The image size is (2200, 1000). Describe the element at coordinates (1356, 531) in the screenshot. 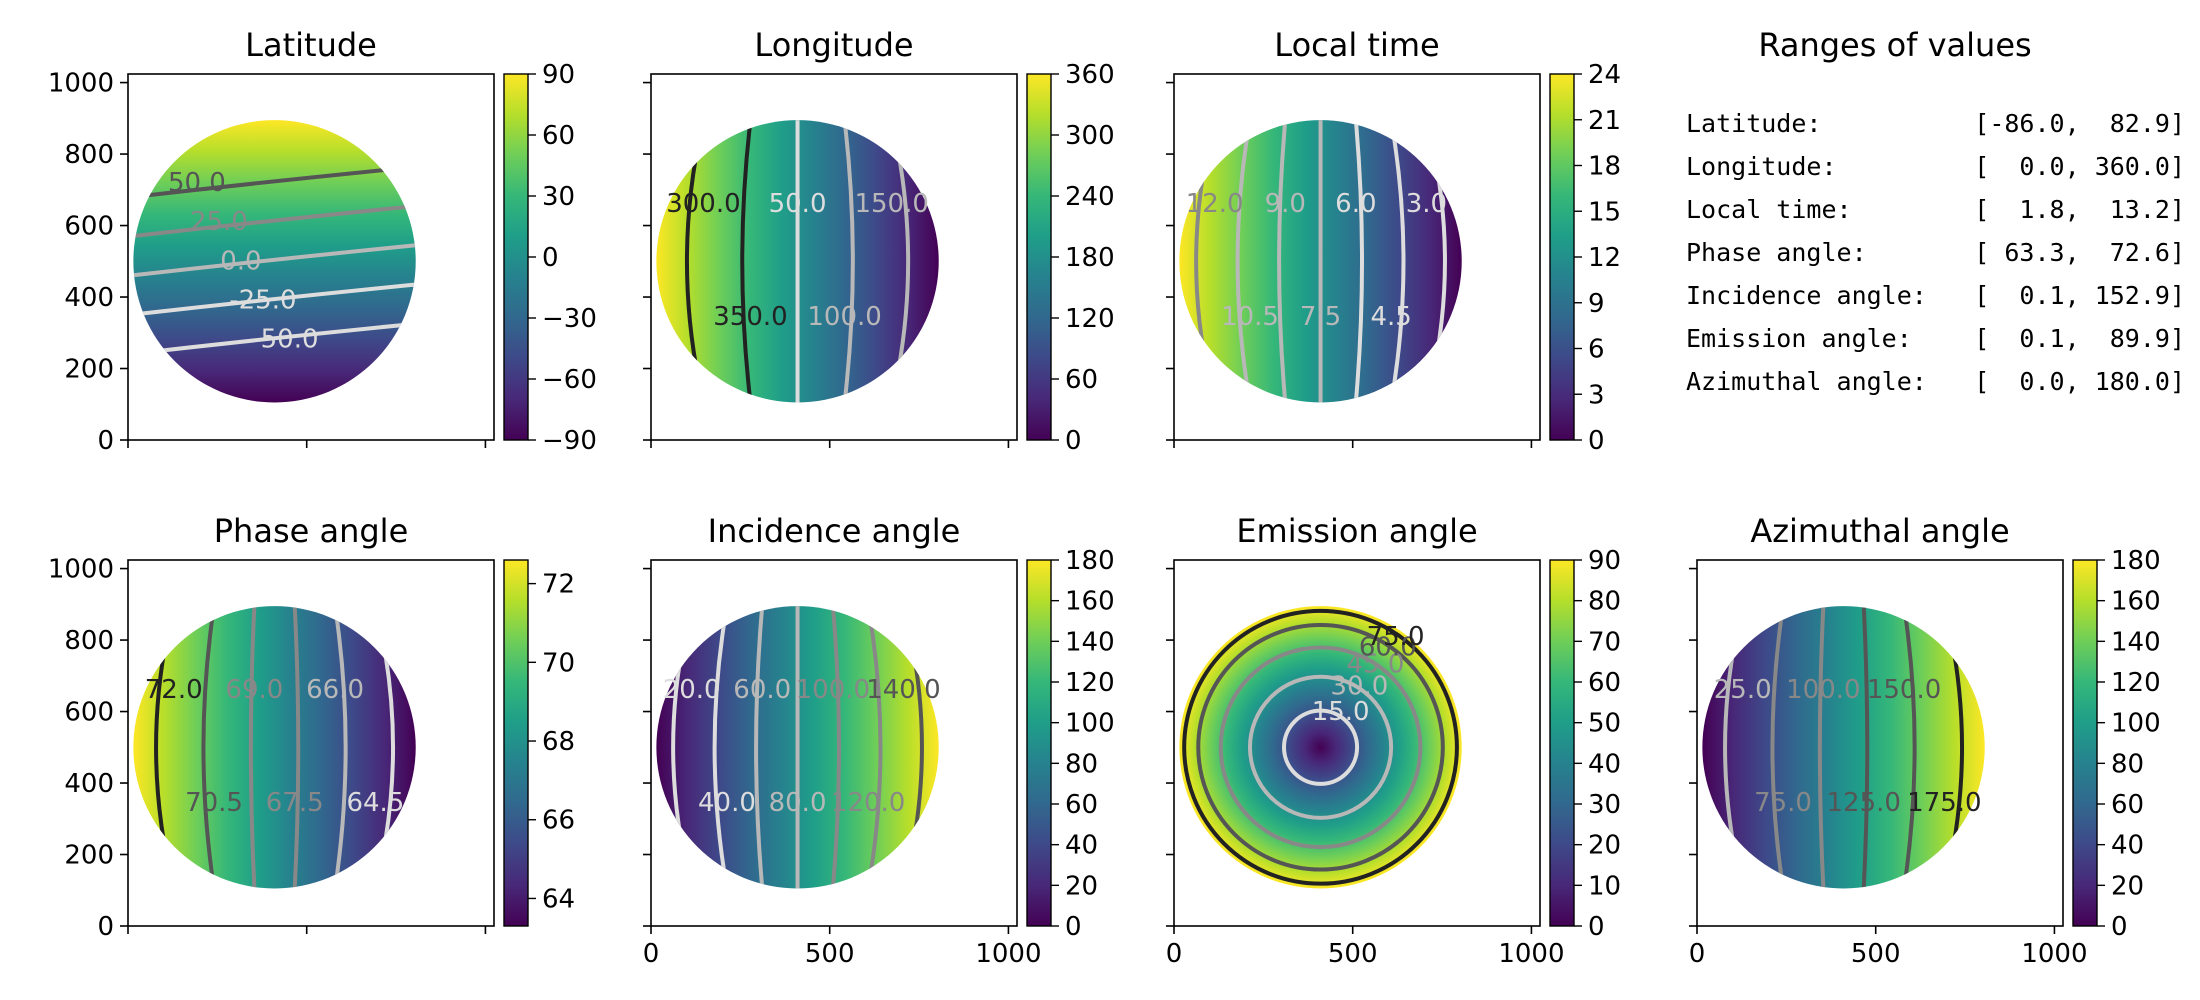

I see `panel-title: Emission angle` at that location.